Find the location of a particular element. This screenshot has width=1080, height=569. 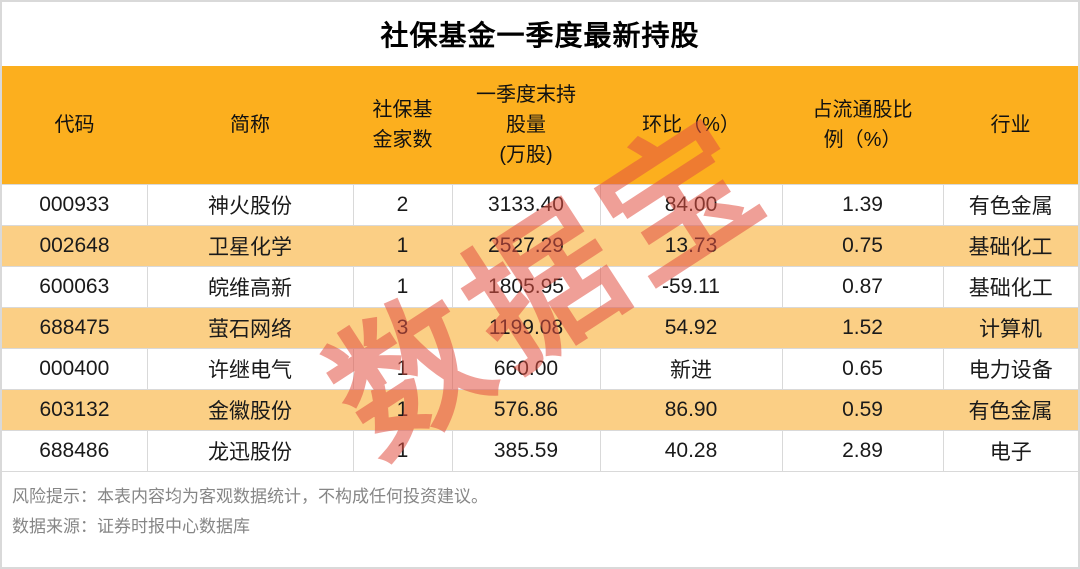

table-cell: 0.75 is located at coordinates (862, 246).